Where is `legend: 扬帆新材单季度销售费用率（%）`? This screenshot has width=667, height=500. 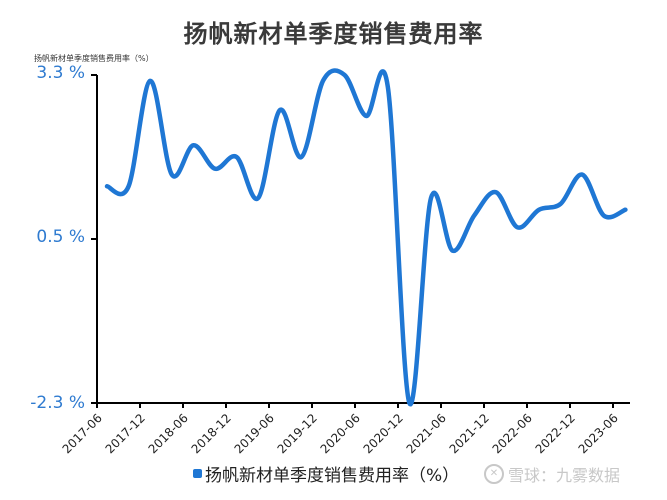 legend: 扬帆新材单季度销售费用率（%） is located at coordinates (326, 473).